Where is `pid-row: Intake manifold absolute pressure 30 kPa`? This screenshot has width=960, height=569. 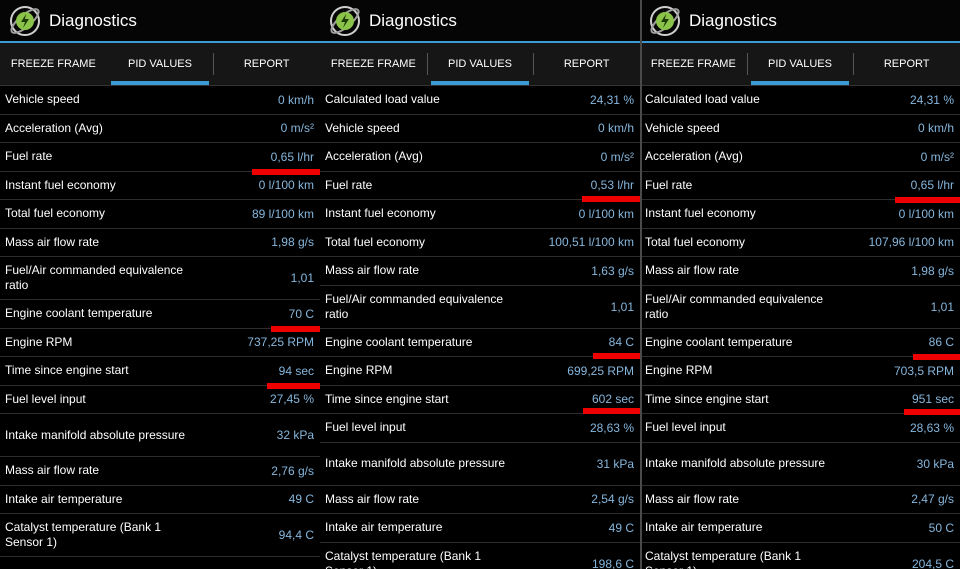
pid-row: Intake manifold absolute pressure 30 kPa is located at coordinates (800, 464).